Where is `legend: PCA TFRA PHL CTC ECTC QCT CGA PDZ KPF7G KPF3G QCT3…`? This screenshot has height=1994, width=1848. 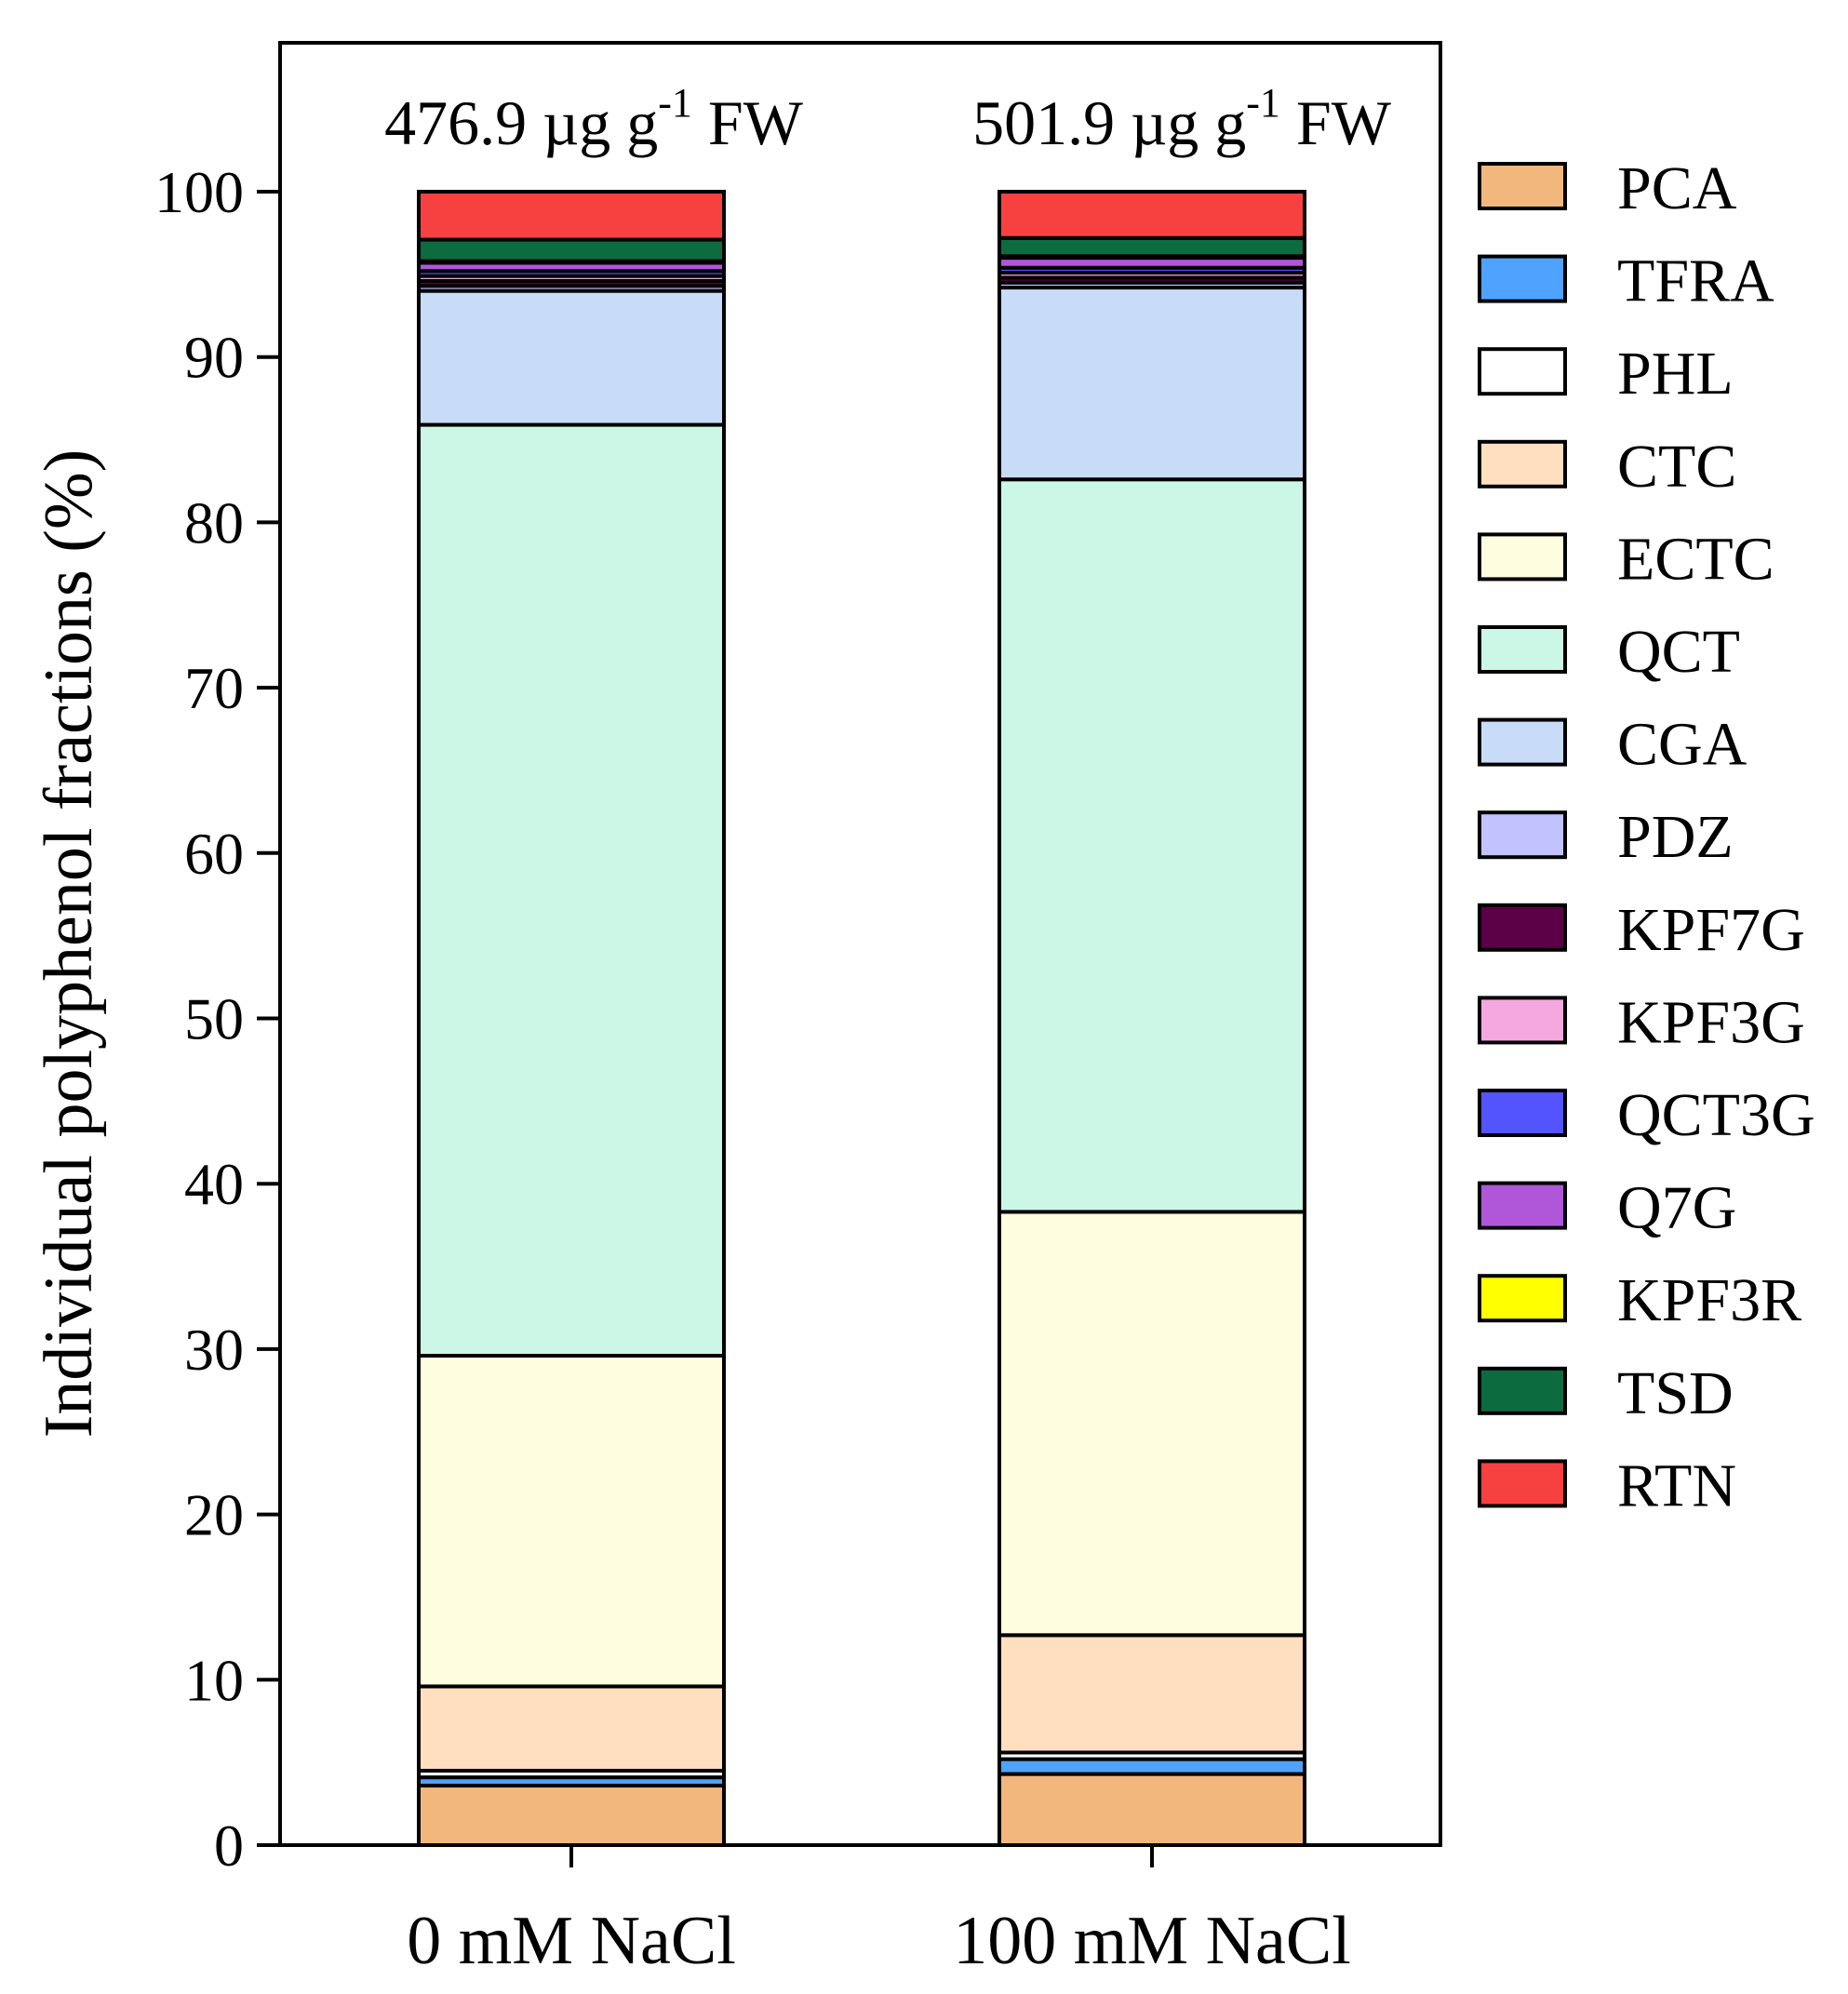
legend: PCA TFRA PHL CTC ECTC QCT CGA PDZ KPF7G KPF3G QCT3… is located at coordinates (1646, 836).